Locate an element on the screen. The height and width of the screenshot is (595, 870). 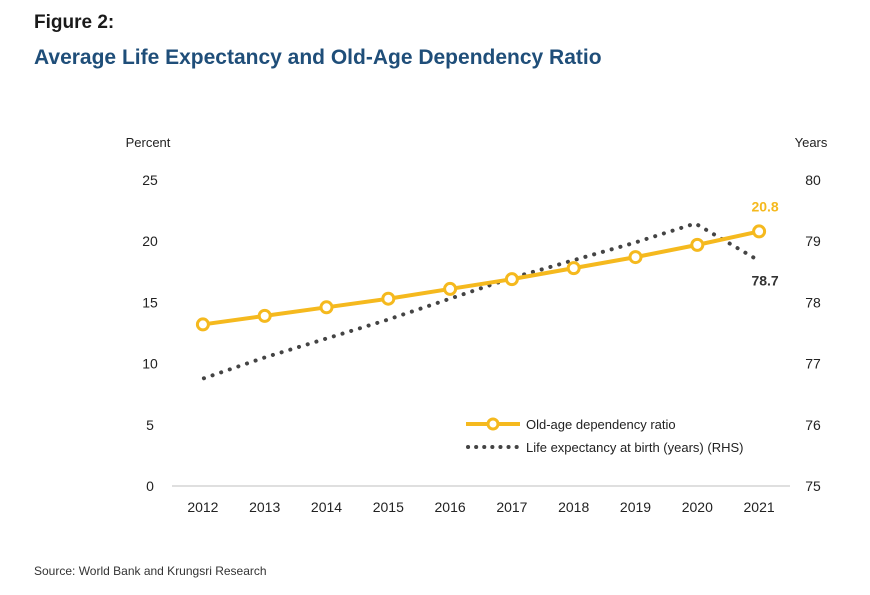
y-left-axis-label: Percent is located at coordinates (148, 142).